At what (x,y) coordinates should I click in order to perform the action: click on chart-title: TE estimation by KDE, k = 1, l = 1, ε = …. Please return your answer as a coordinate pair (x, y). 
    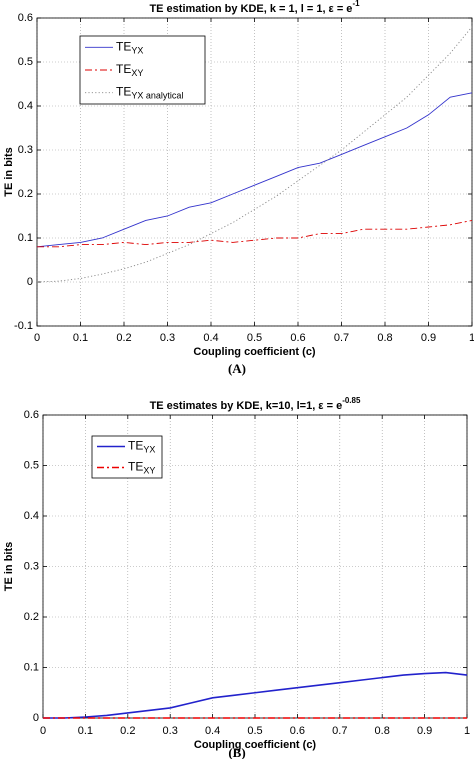
    Looking at the image, I should click on (254, 7).